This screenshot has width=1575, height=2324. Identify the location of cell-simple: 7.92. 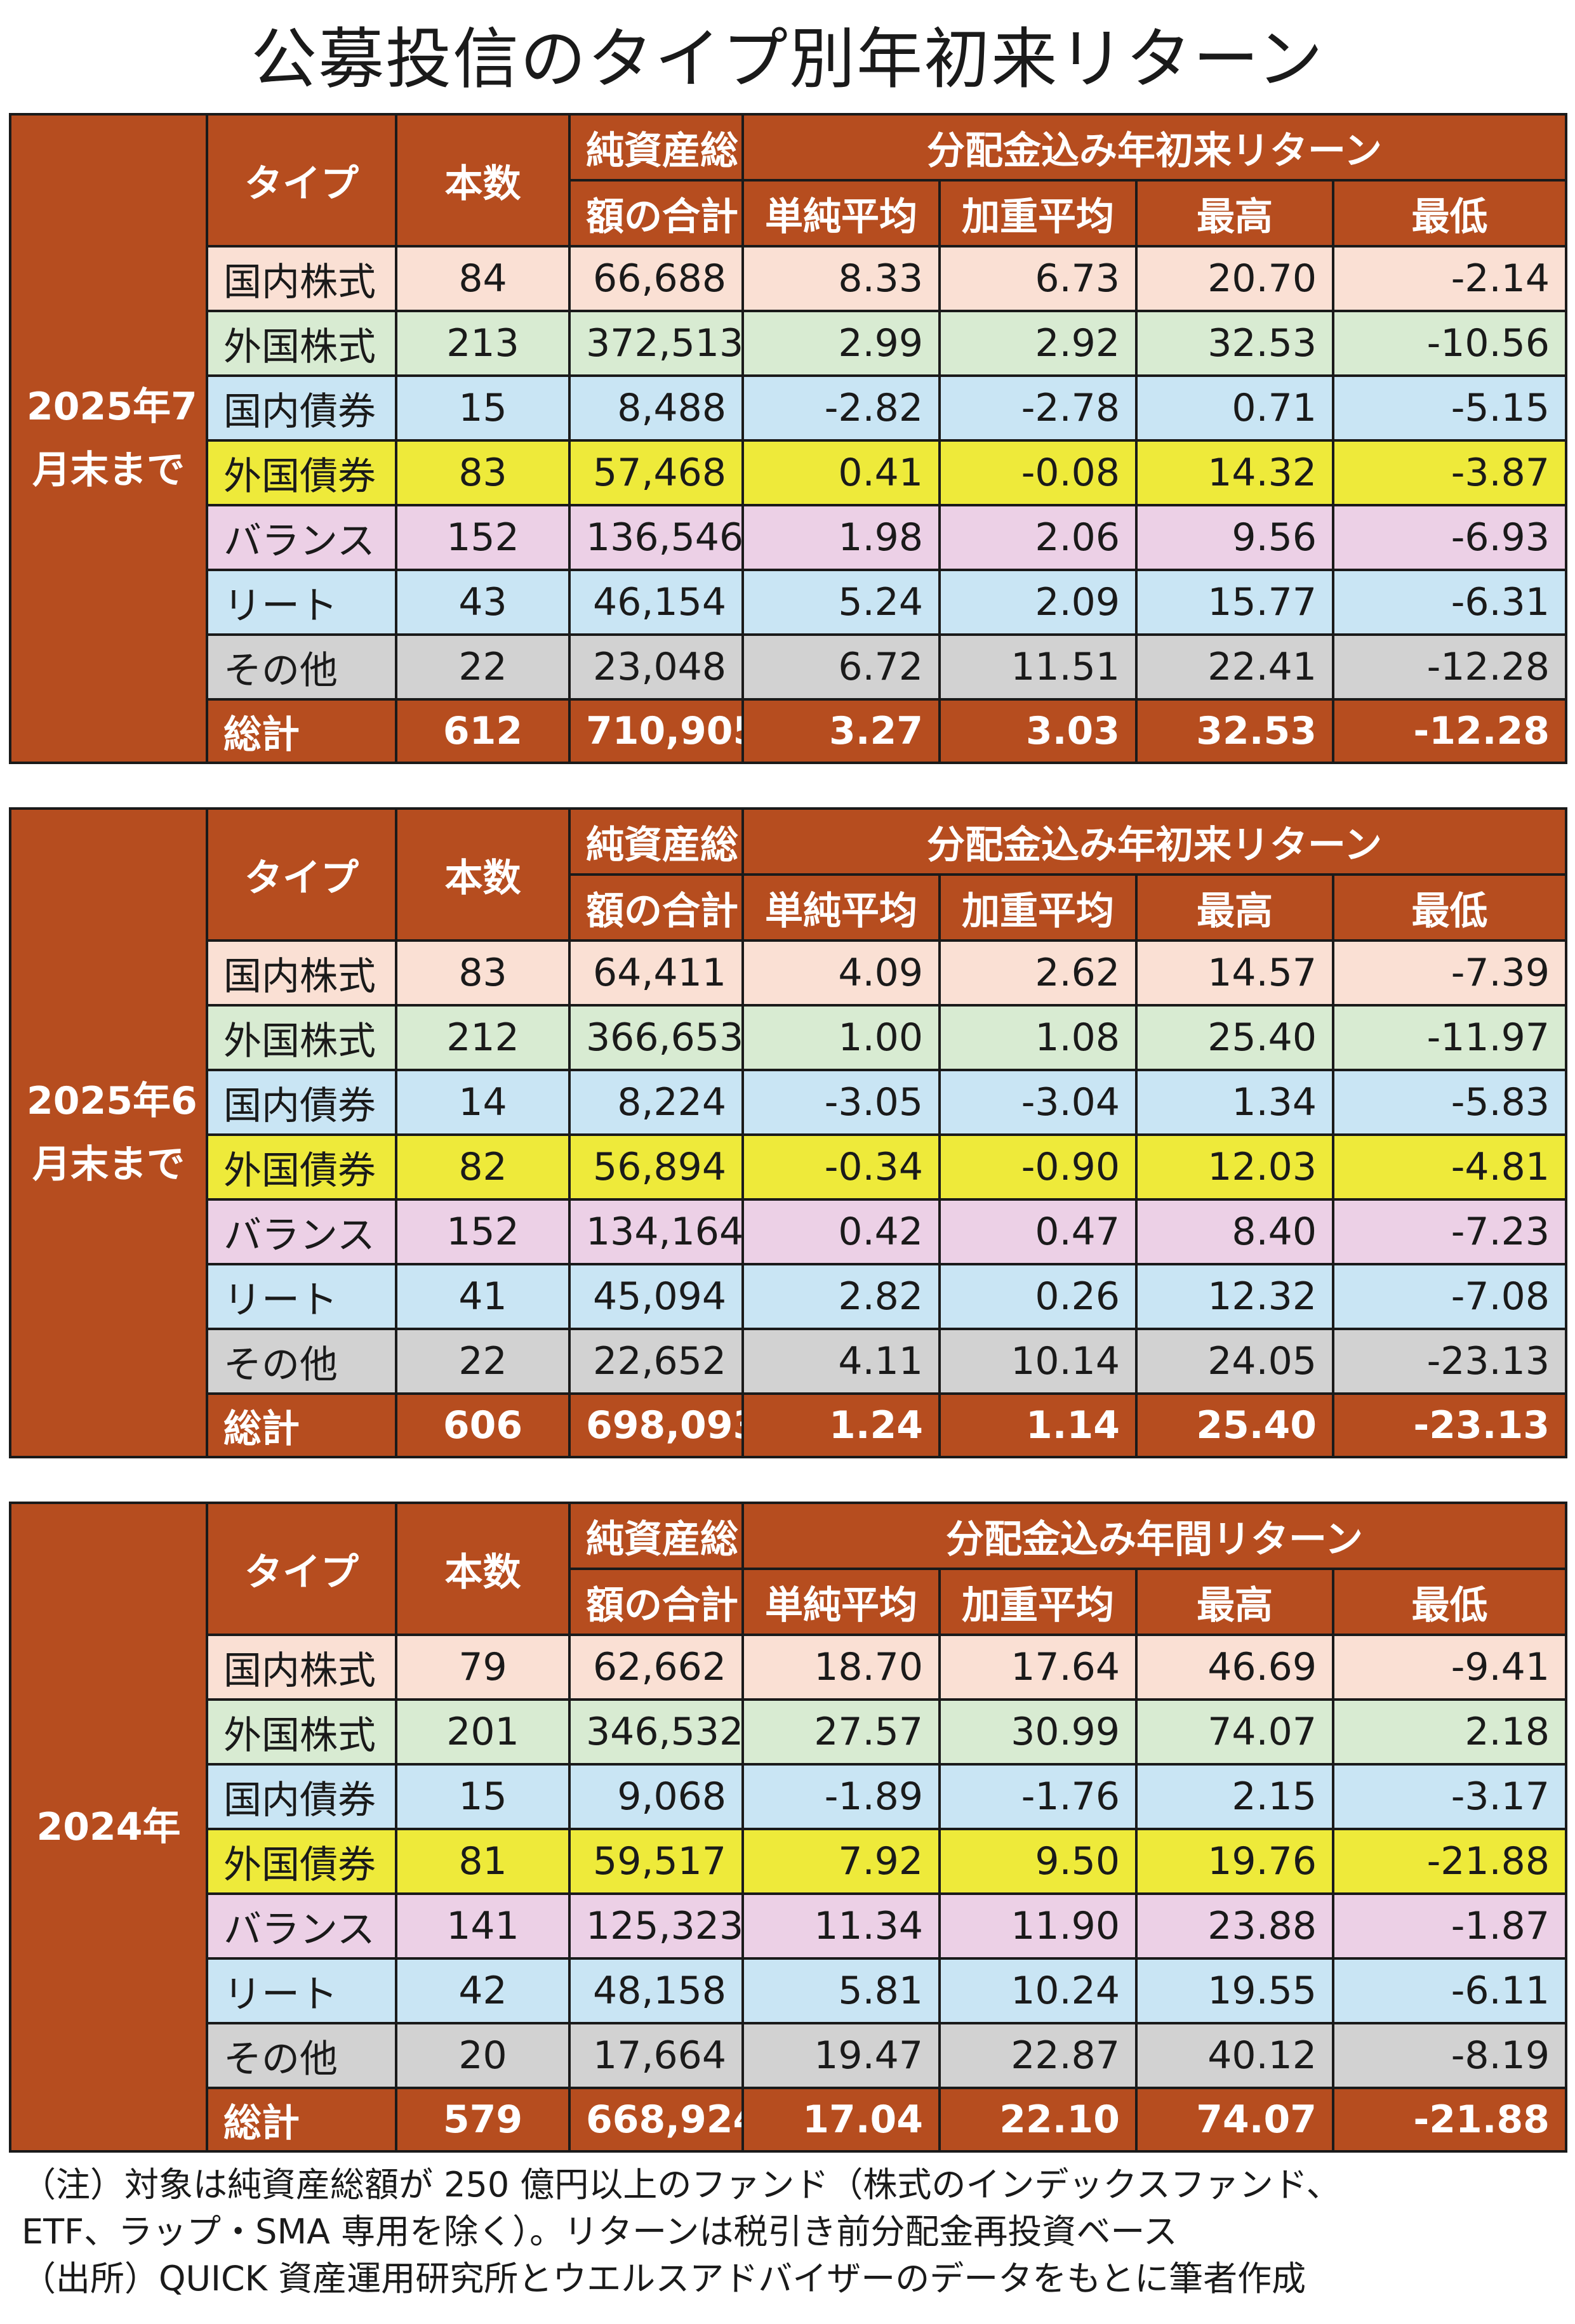
(841, 1862).